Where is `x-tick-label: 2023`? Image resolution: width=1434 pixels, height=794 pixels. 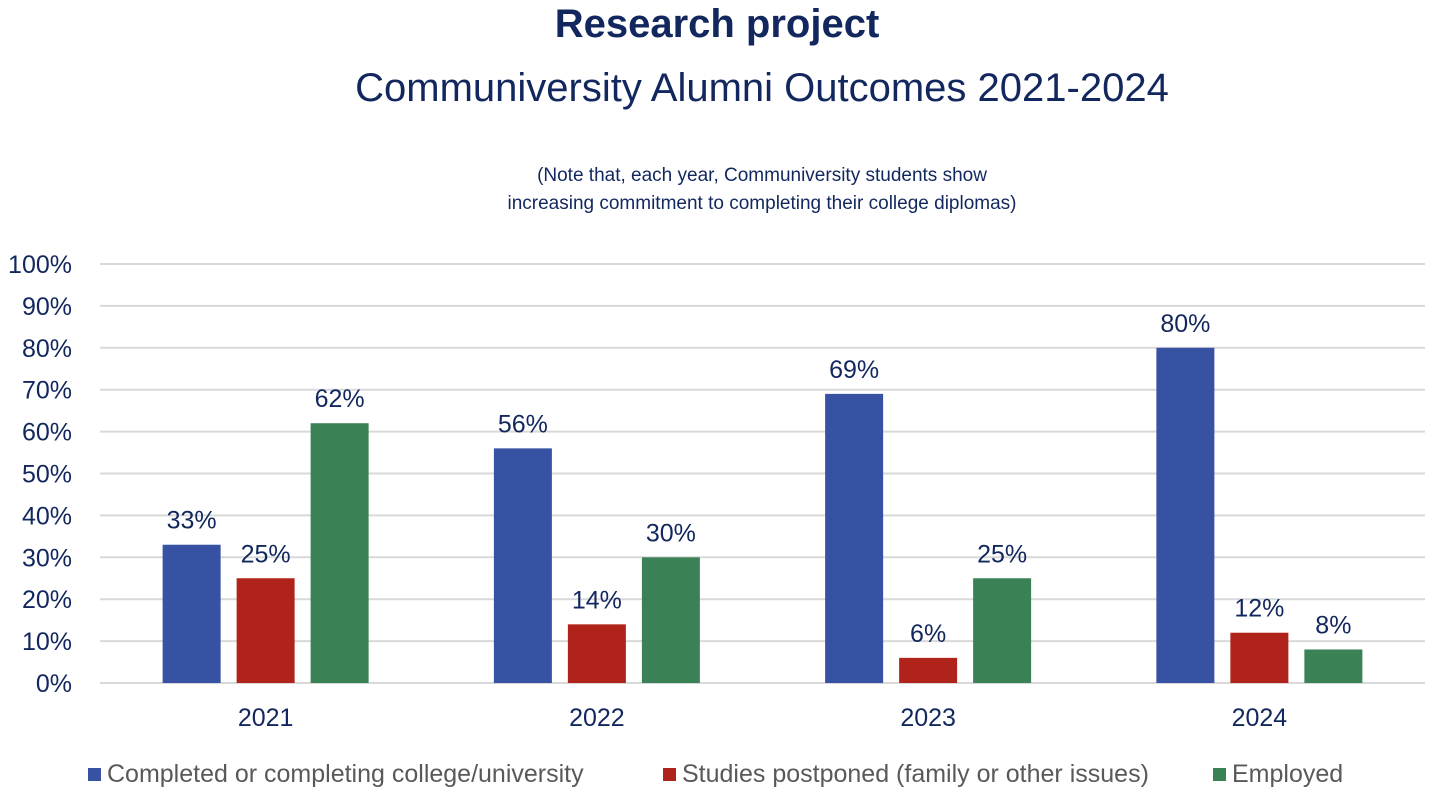
x-tick-label: 2023 is located at coordinates (928, 718).